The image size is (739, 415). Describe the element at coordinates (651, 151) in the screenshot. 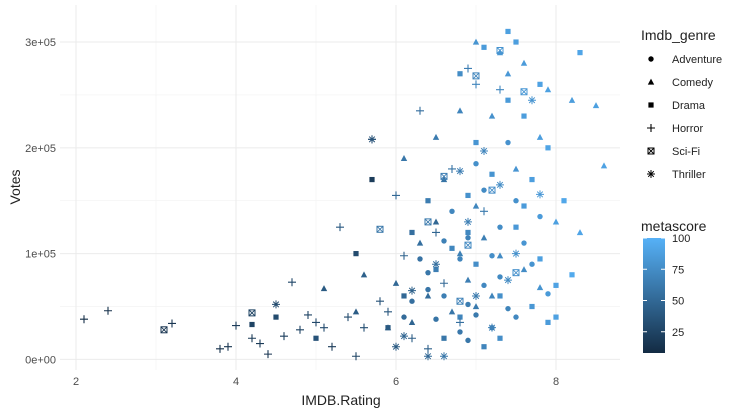

I see `legend-key-sci-fi` at that location.